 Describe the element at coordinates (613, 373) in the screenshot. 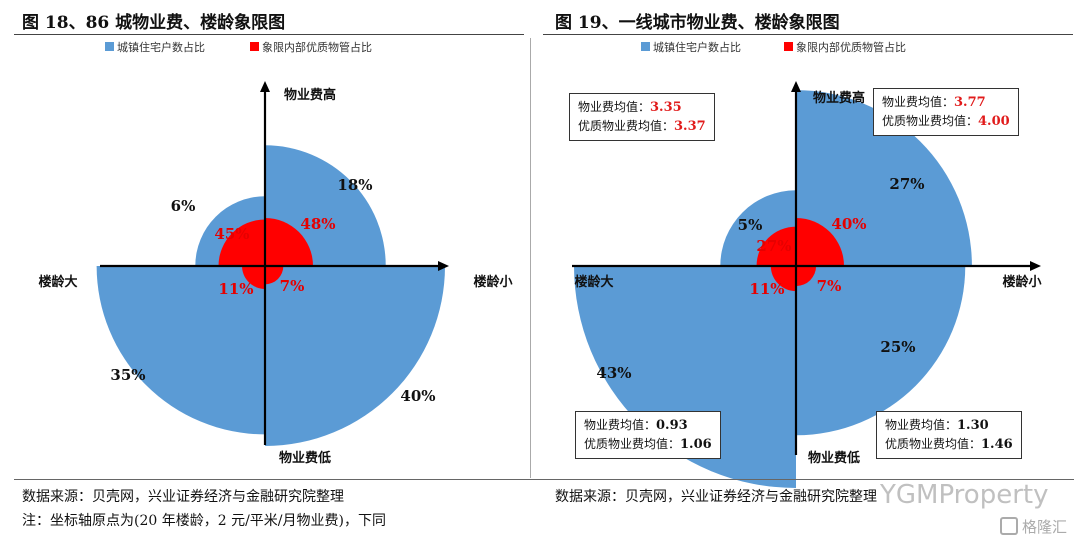

I see `outer-value-label-lower-left: 43%` at that location.